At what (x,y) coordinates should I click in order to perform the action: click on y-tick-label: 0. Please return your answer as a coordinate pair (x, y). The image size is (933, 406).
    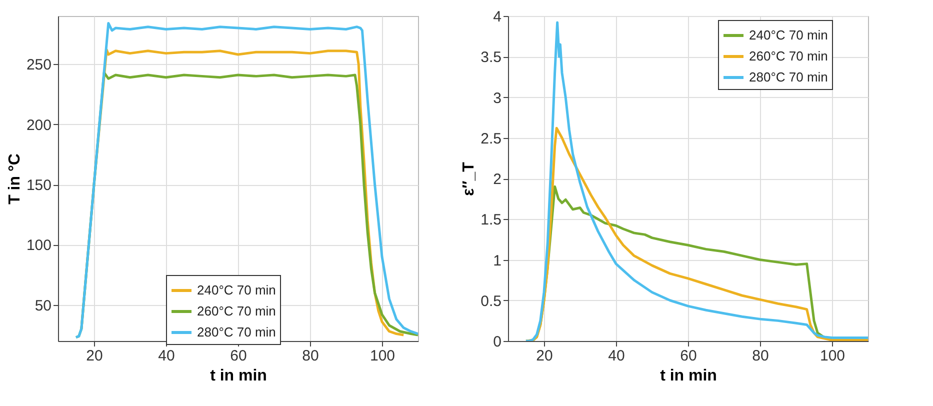
    Looking at the image, I should click on (497, 342).